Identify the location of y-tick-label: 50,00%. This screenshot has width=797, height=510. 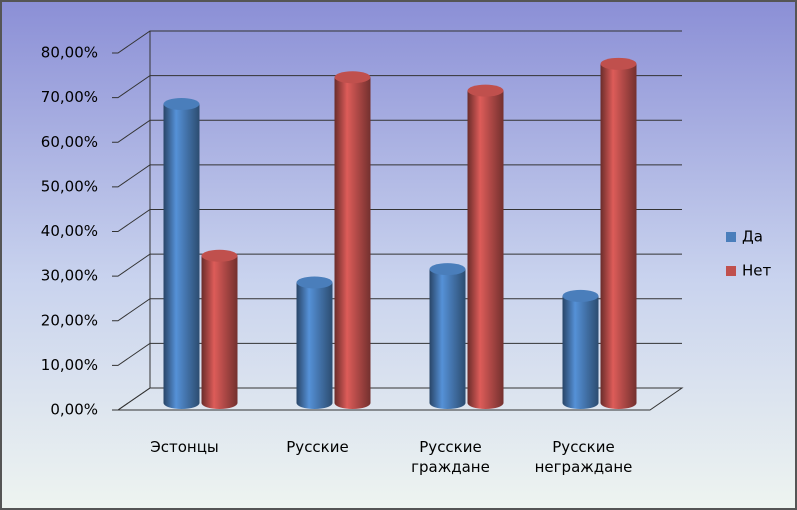
(69, 186).